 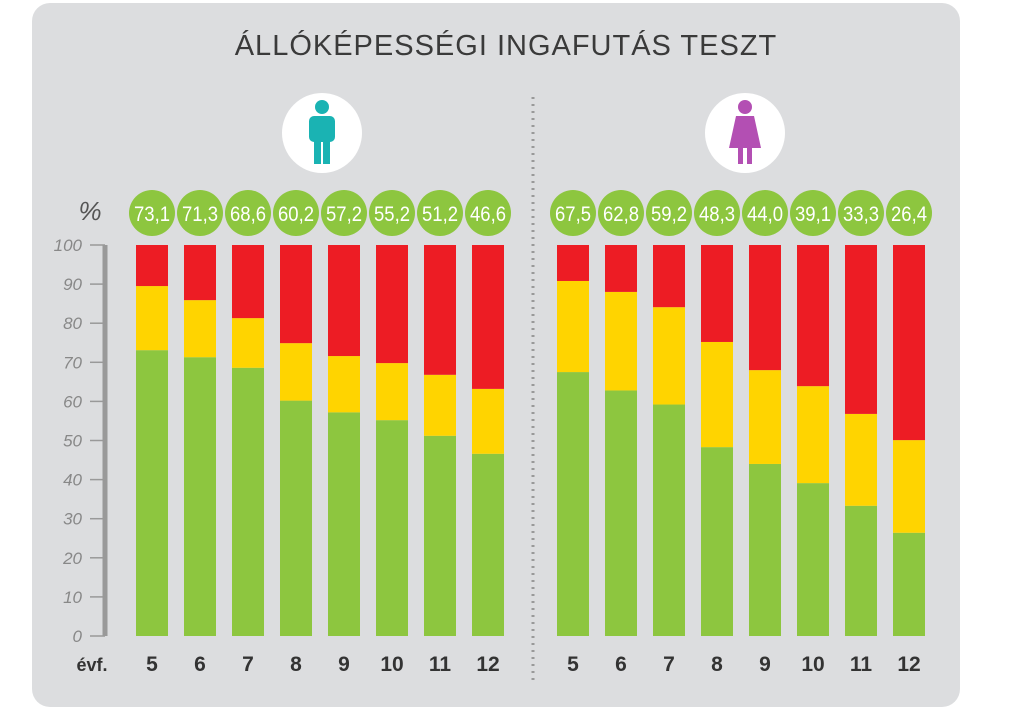 I want to click on data-label: 48,3, so click(x=717, y=214).